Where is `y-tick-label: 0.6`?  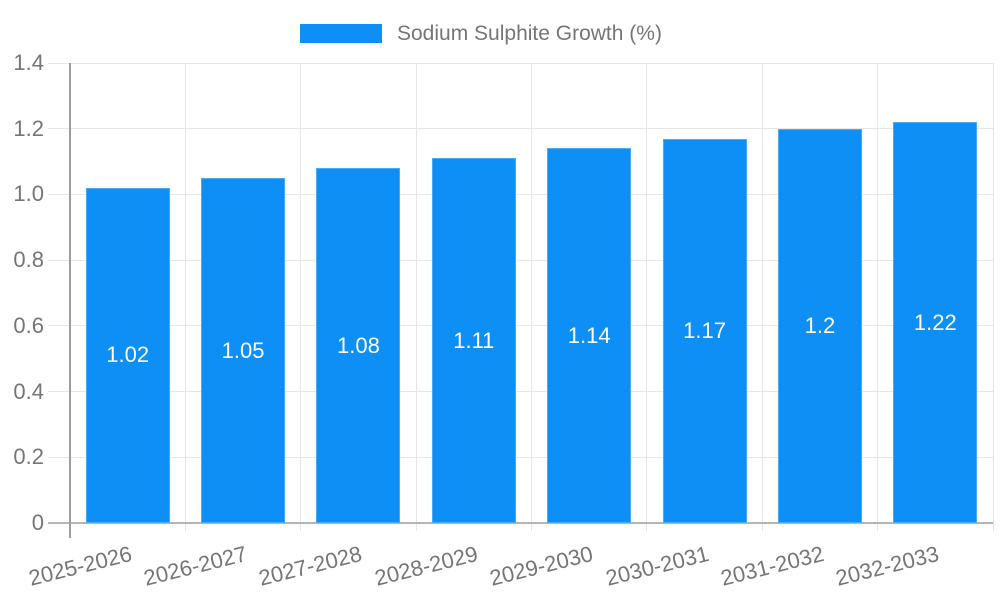 y-tick-label: 0.6 is located at coordinates (28, 325).